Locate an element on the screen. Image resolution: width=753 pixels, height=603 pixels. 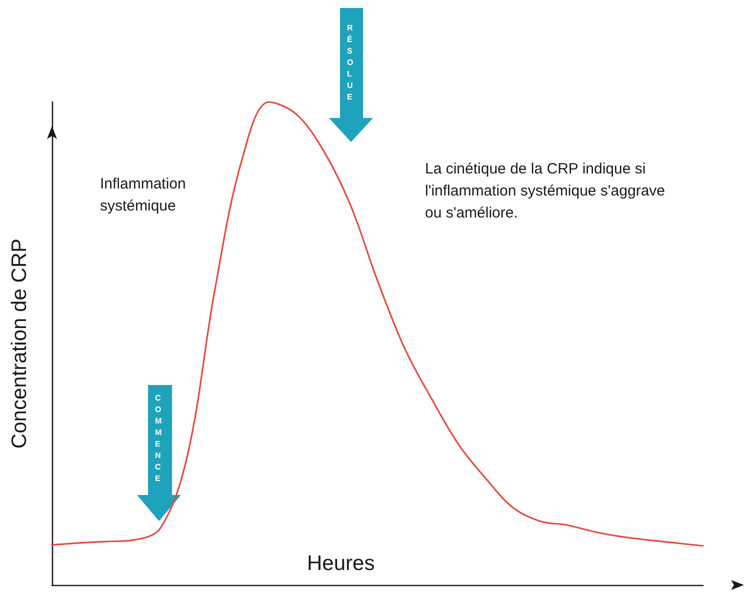
y-axis-title: Concentration de CRP is located at coordinates (19, 343).